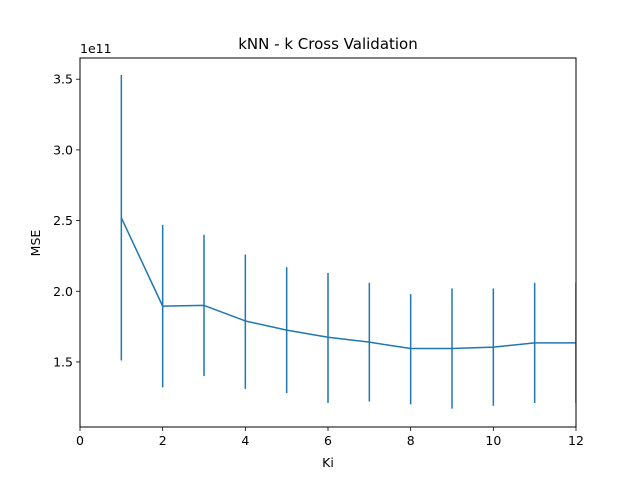 The height and width of the screenshot is (480, 640). I want to click on x-tick-label: 4, so click(245, 440).